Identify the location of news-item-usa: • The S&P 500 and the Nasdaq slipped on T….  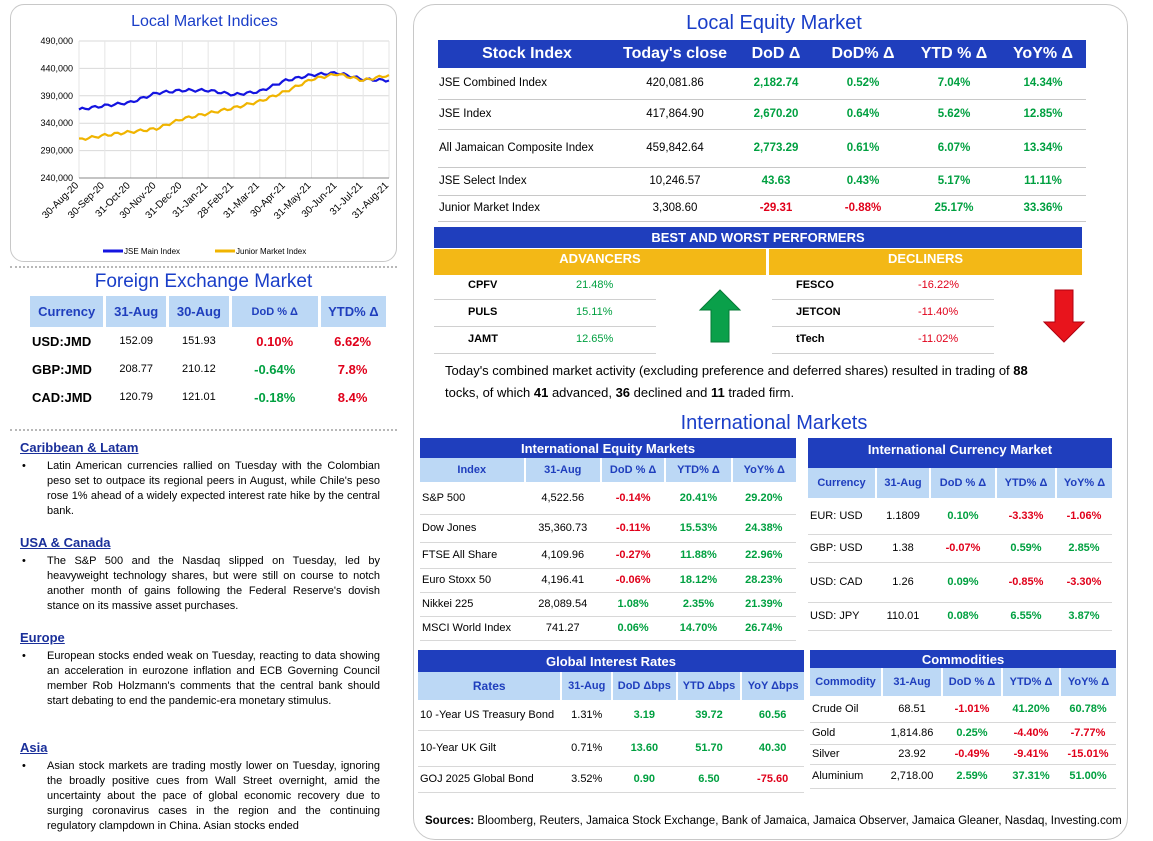
(200, 584).